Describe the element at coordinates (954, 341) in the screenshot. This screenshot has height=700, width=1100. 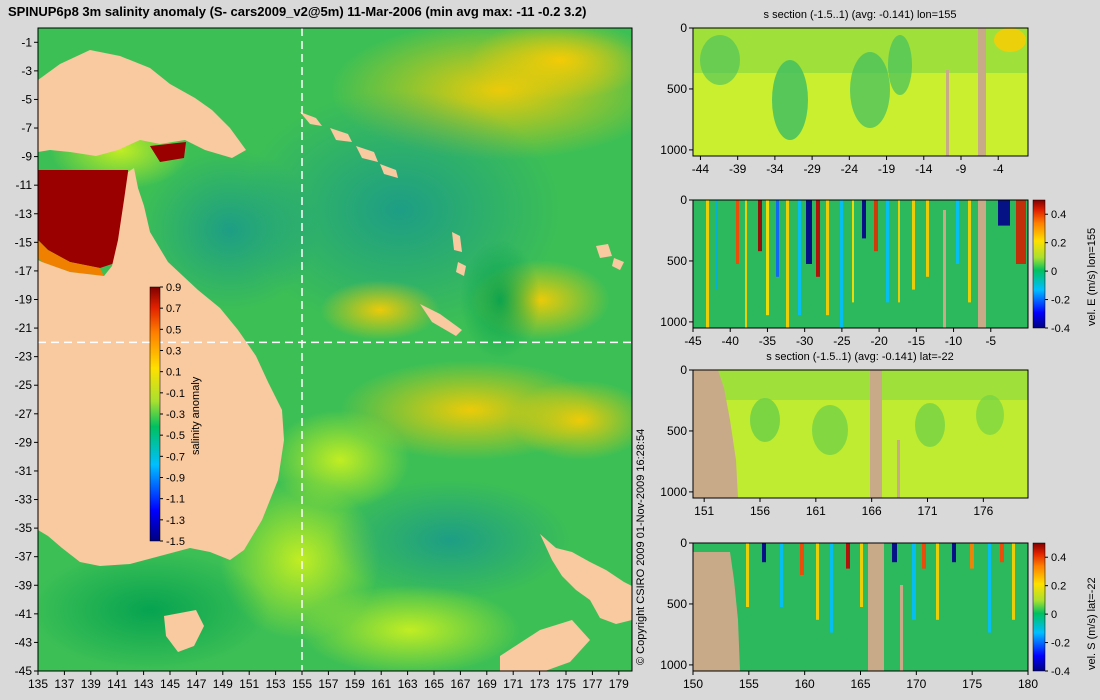
I see `x-tick-label: -10` at that location.